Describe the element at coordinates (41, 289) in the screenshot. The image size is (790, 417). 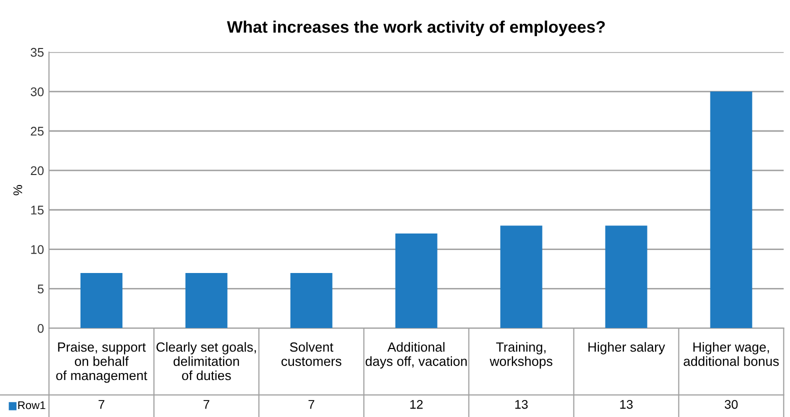
I see `y-tick-label: 5` at that location.